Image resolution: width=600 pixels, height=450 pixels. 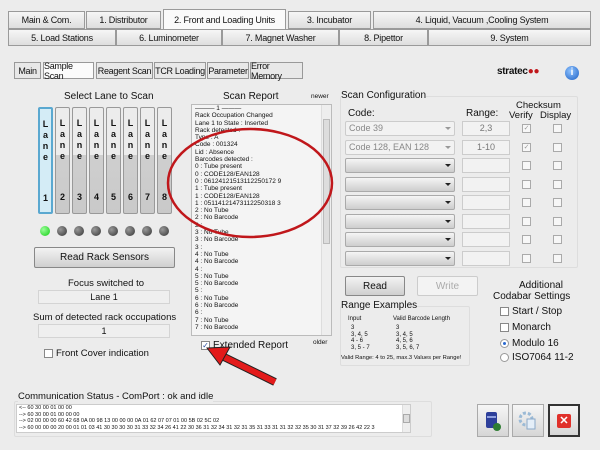 What do you see at coordinates (199, 269) in the screenshot?
I see `report-line: 4 :` at bounding box center [199, 269].